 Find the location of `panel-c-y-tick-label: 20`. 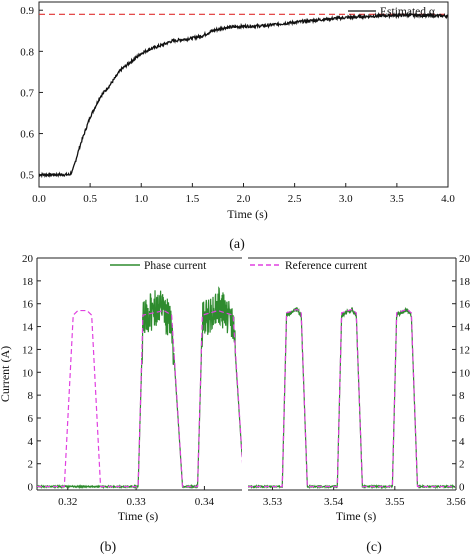

panel-c-y-tick-label: 20 is located at coordinates (465, 259).